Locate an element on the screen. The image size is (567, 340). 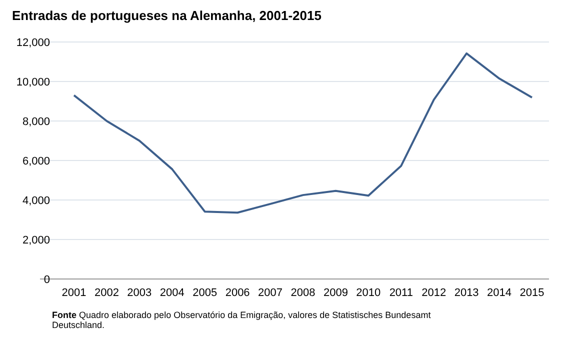
y-tick-label: 8,000 is located at coordinates (36, 122).